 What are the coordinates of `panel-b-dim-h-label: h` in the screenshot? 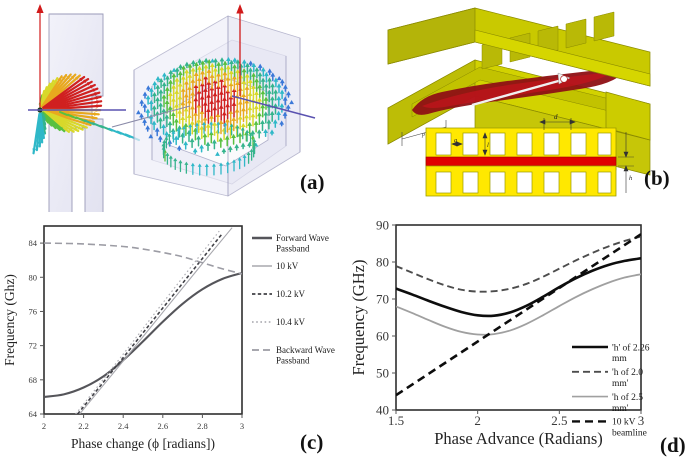 It's located at (630, 178).